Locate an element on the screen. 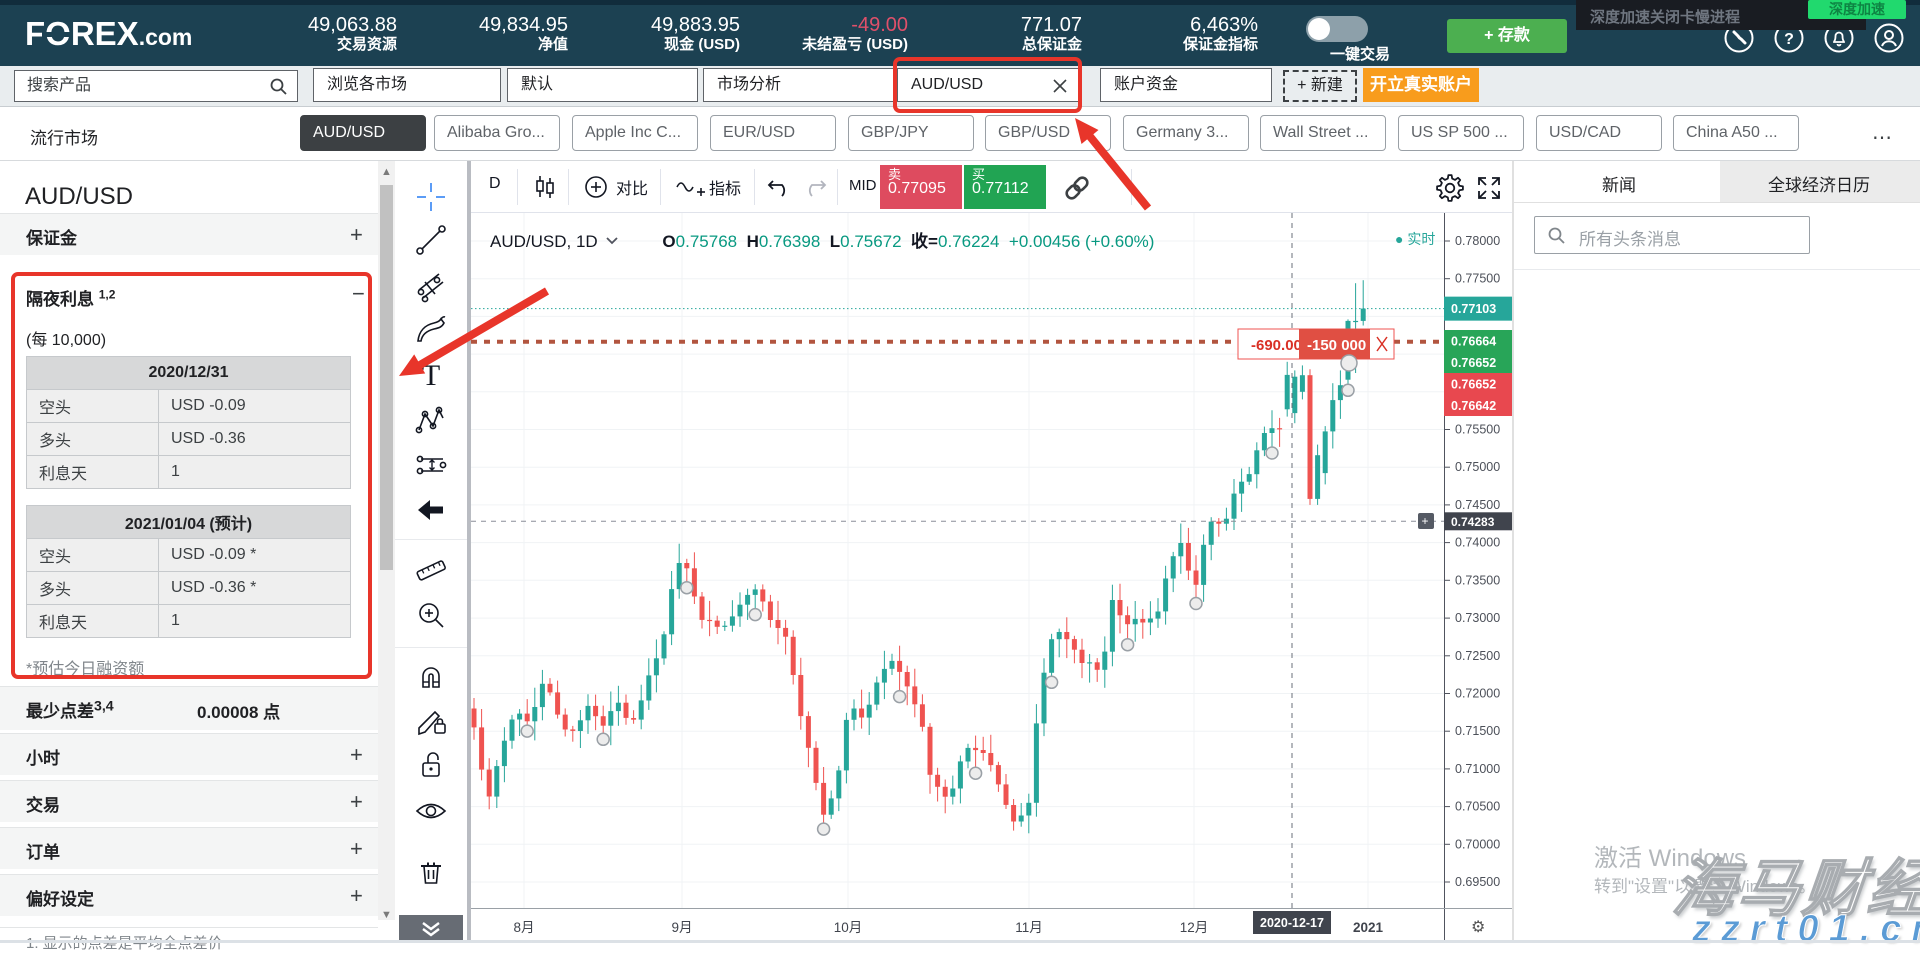 The height and width of the screenshot is (953, 1920). svg-text: 0.71500 is located at coordinates (1477, 731).